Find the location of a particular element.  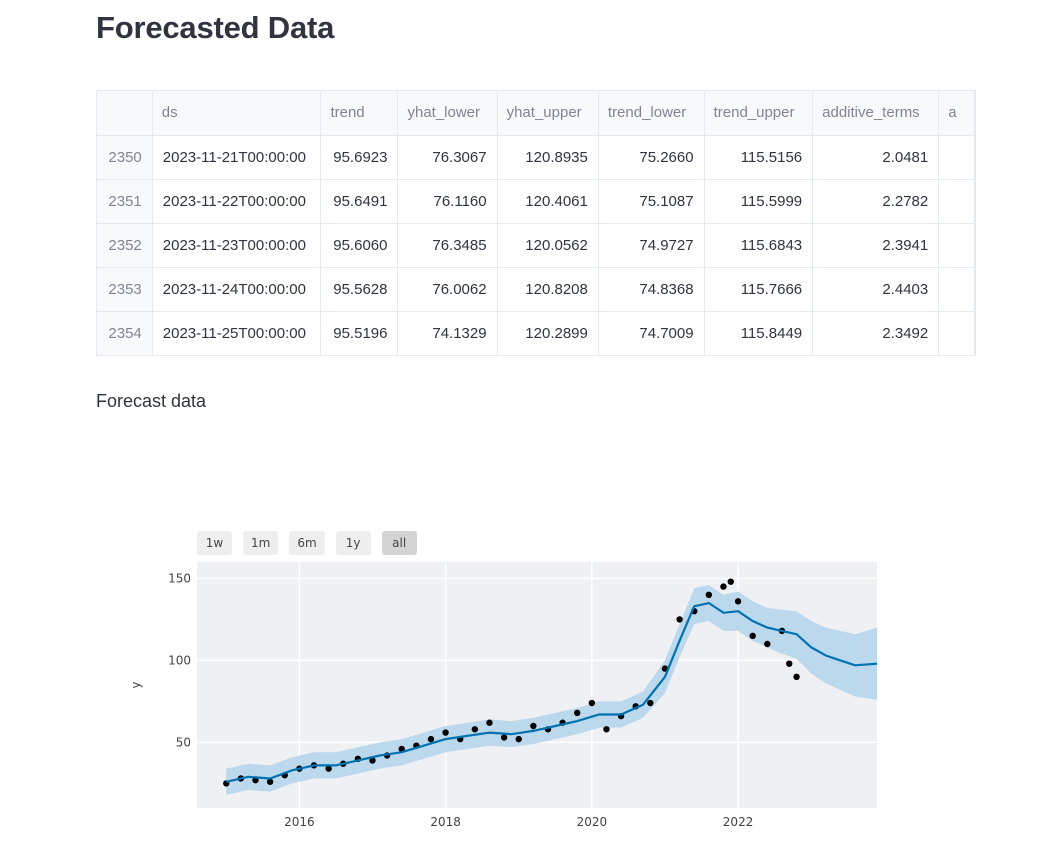

table-cell-ds: 2023-11-22T00:00:00 is located at coordinates (237, 201).